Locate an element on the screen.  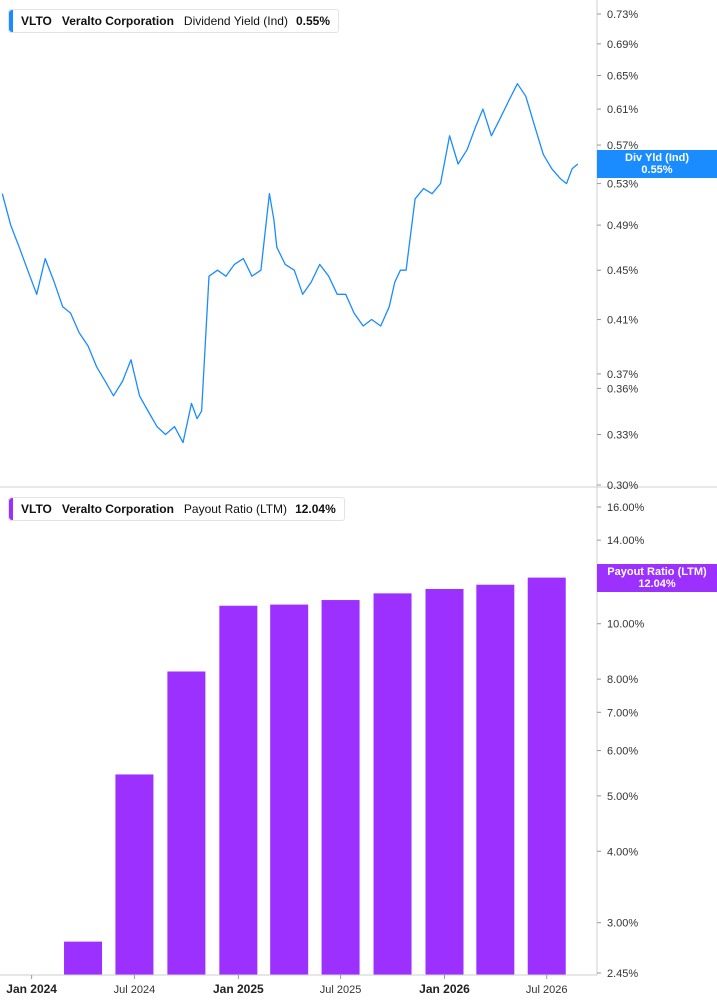
flag-value: 0.55% is located at coordinates (657, 169).